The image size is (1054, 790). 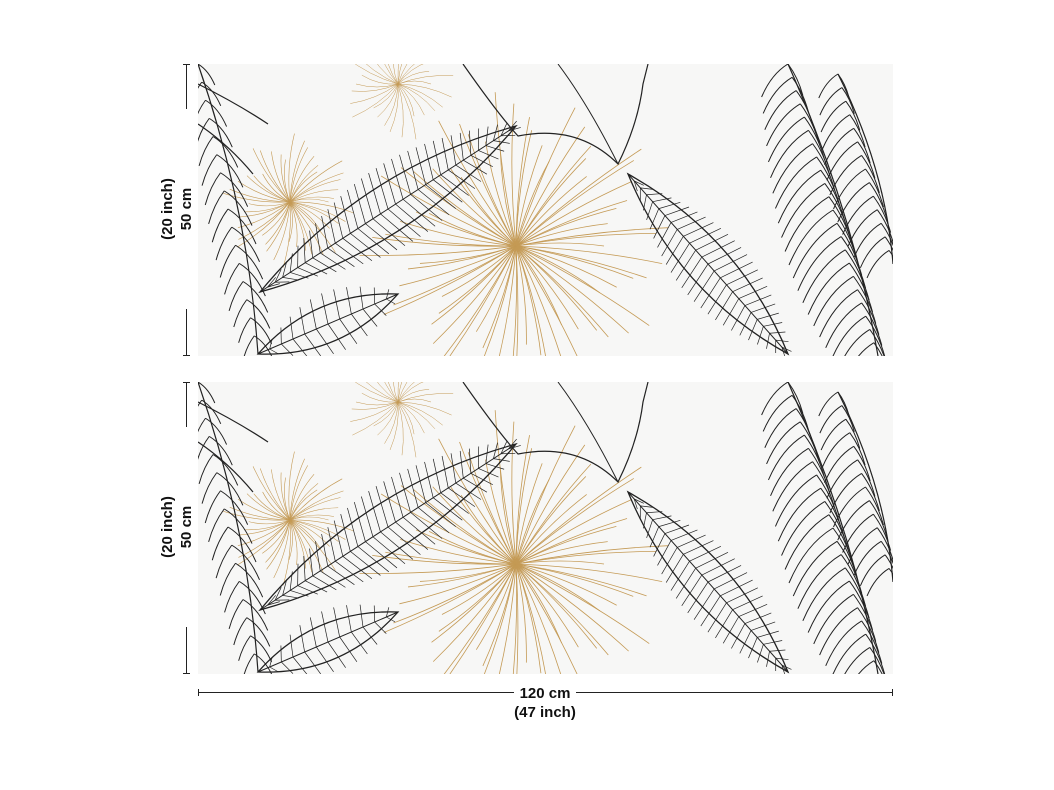 I want to click on height-label-bottom: (20 inch) 50 cm, so click(x=177, y=527).